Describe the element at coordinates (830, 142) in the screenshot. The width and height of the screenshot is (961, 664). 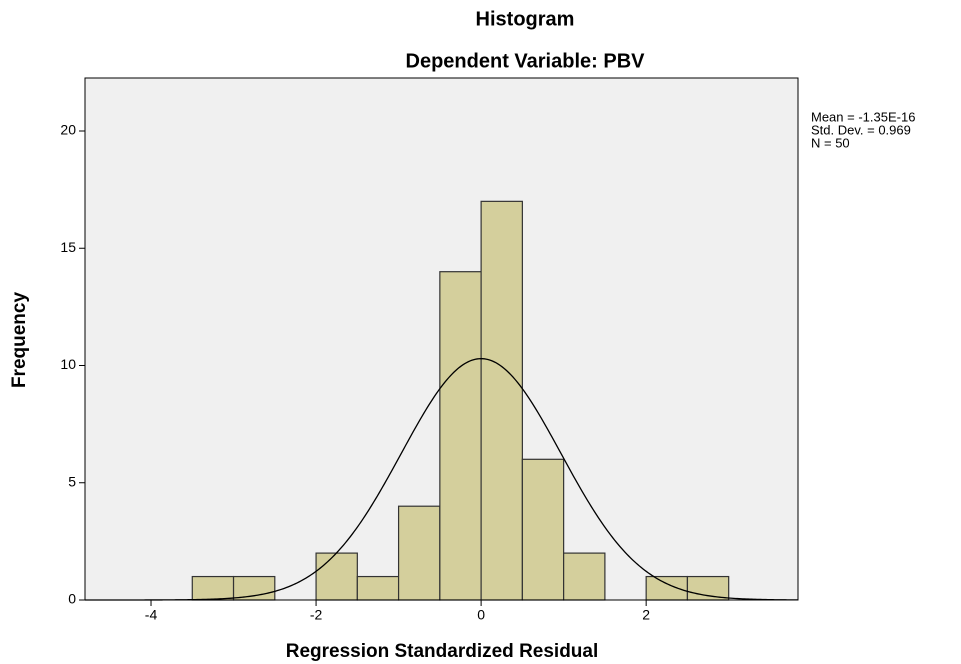
I see `stat-label: N = 50` at that location.